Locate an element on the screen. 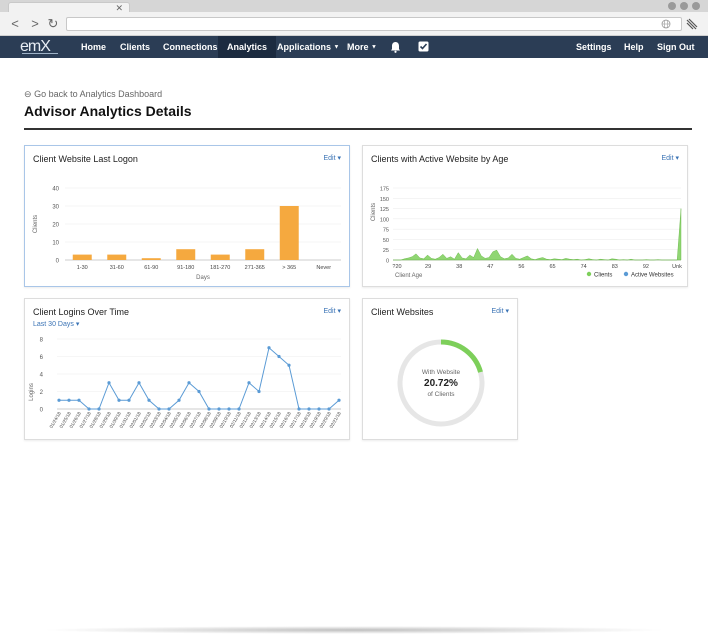  x-tick-label: 1-30 is located at coordinates (82, 268).